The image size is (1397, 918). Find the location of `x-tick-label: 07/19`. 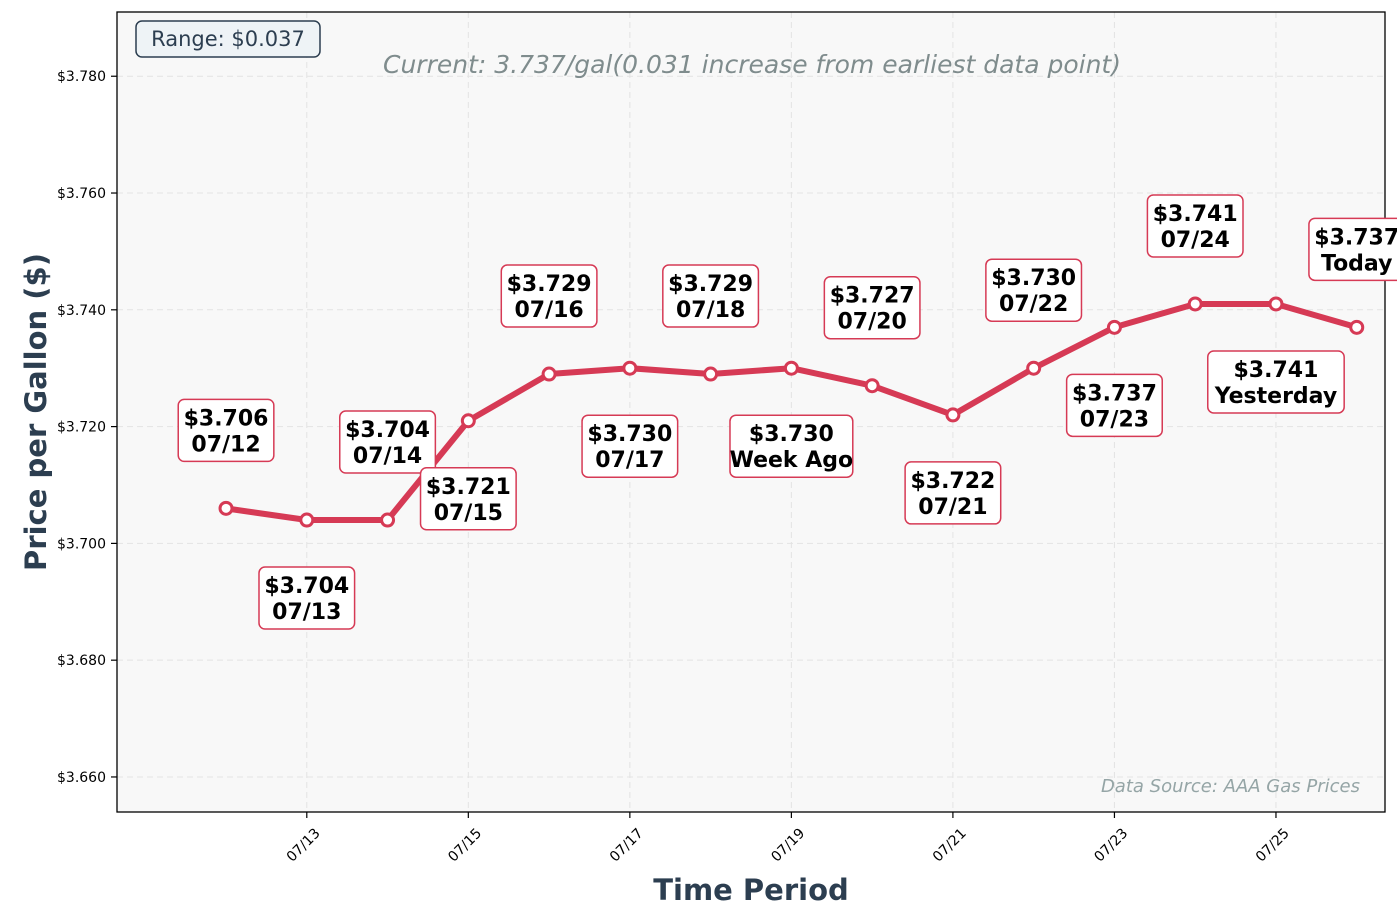

x-tick-label: 07/19 is located at coordinates (788, 846).